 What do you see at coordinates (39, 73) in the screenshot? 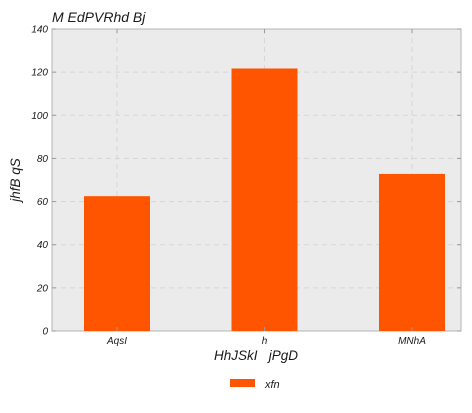
I see `y-tick-label: 120` at bounding box center [39, 73].